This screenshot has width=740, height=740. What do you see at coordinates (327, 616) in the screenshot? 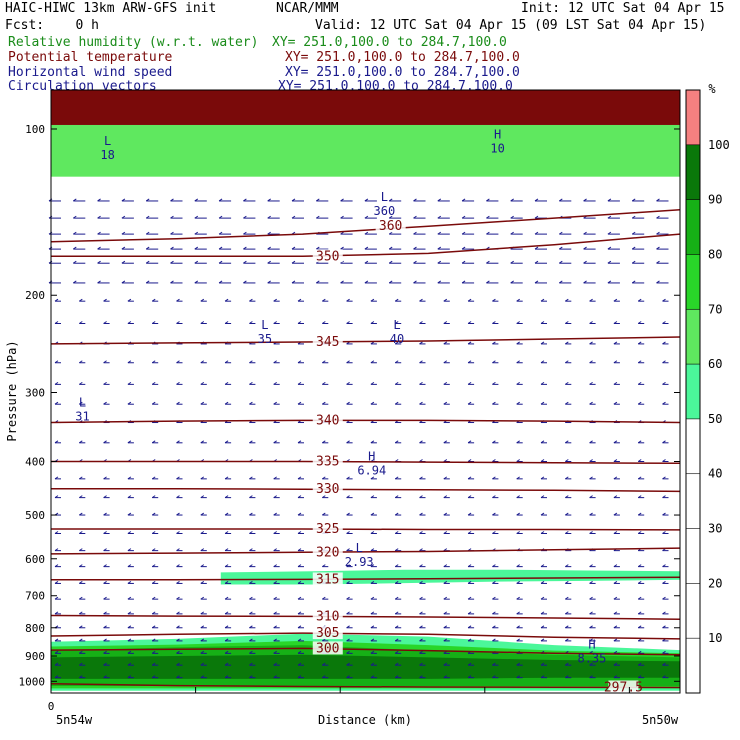
I see `theta-label-310: 310` at bounding box center [327, 616].